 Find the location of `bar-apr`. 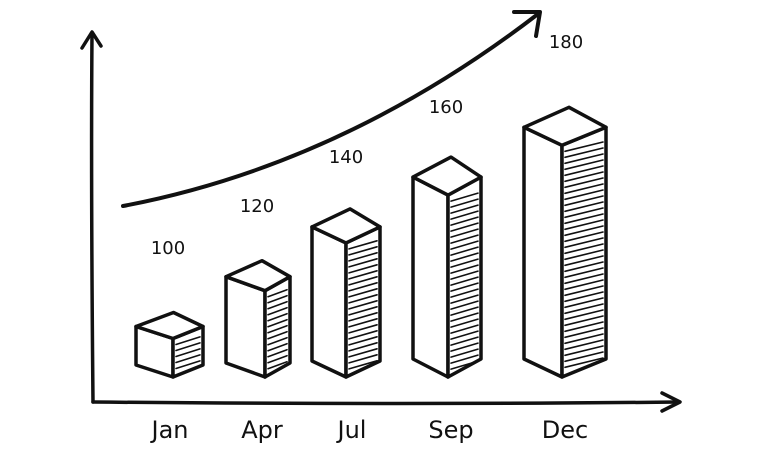

bar-apr is located at coordinates (258, 318).